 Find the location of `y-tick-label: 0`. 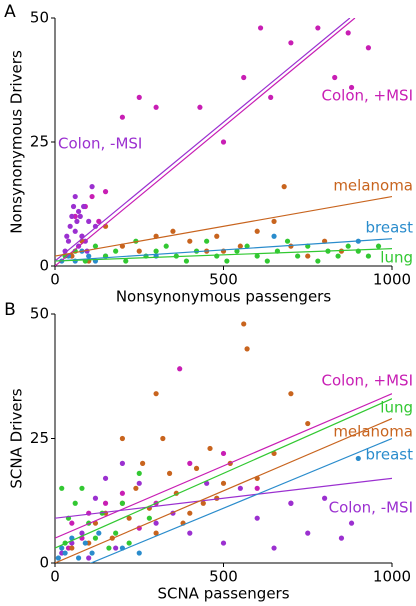

y-tick-label: 0 is located at coordinates (44, 266).